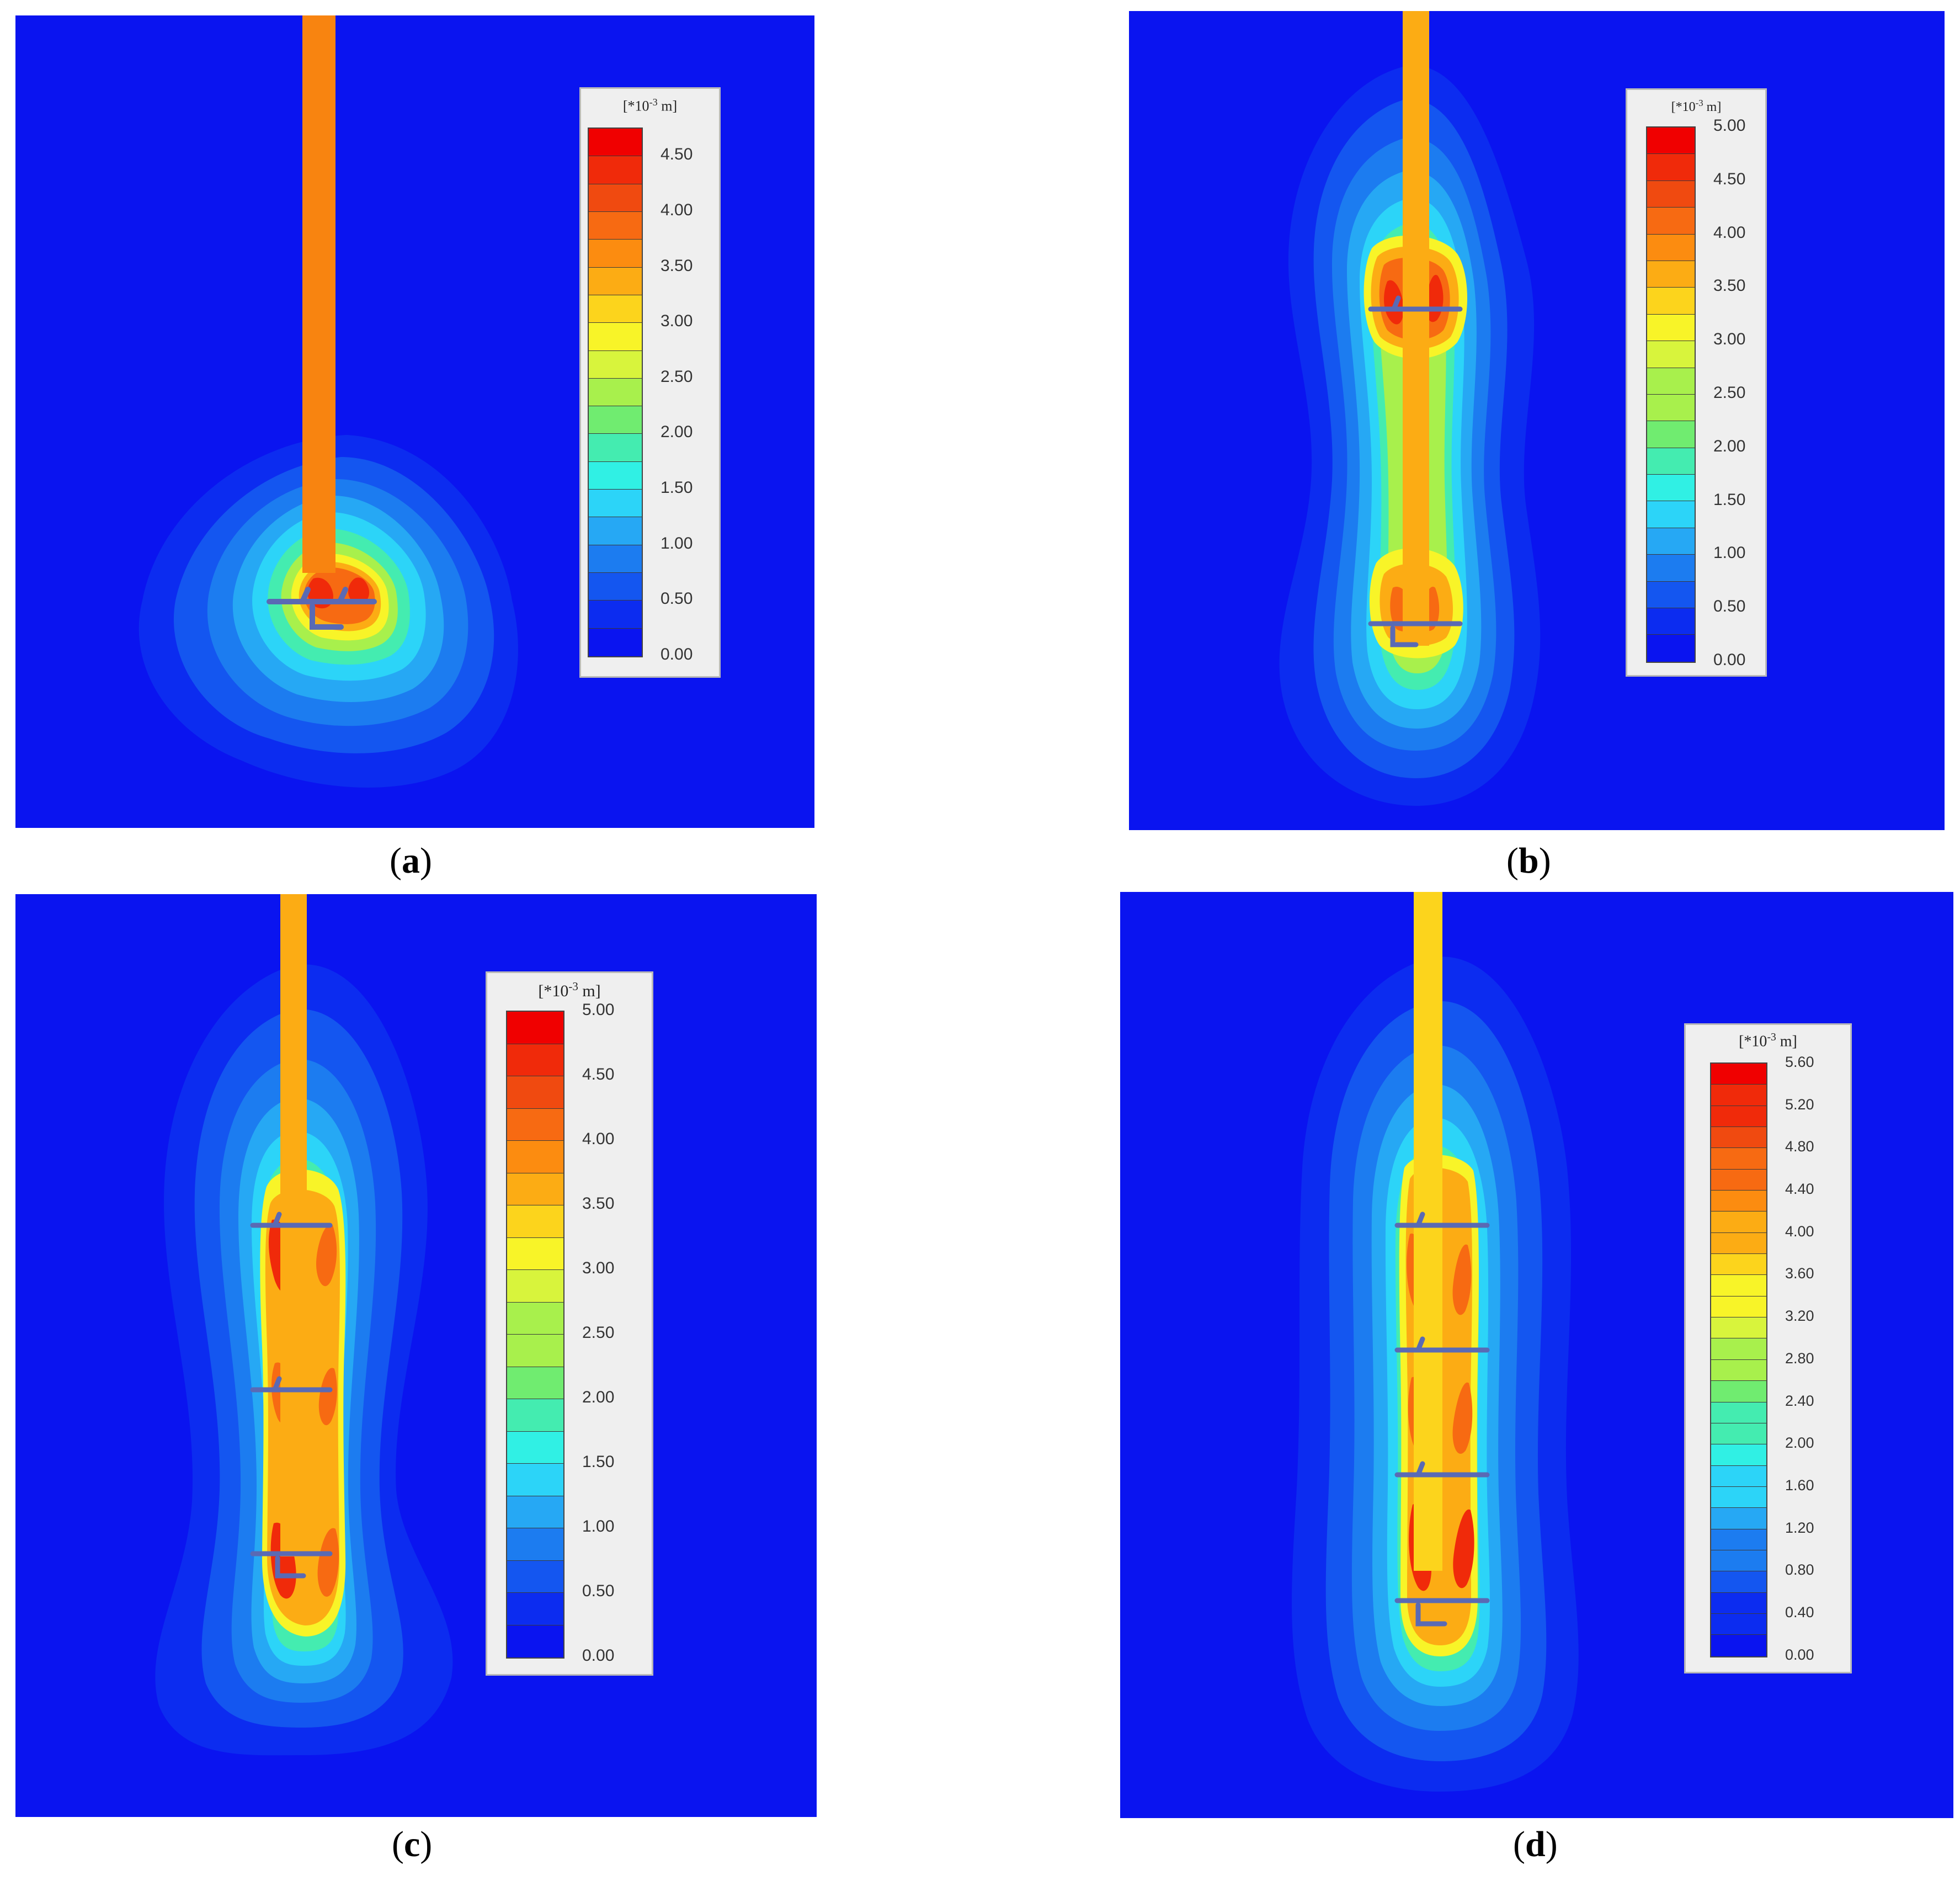 This screenshot has width=1960, height=1881. What do you see at coordinates (1799, 1061) in the screenshot?
I see `legend-tick-label: 5.60` at bounding box center [1799, 1061].